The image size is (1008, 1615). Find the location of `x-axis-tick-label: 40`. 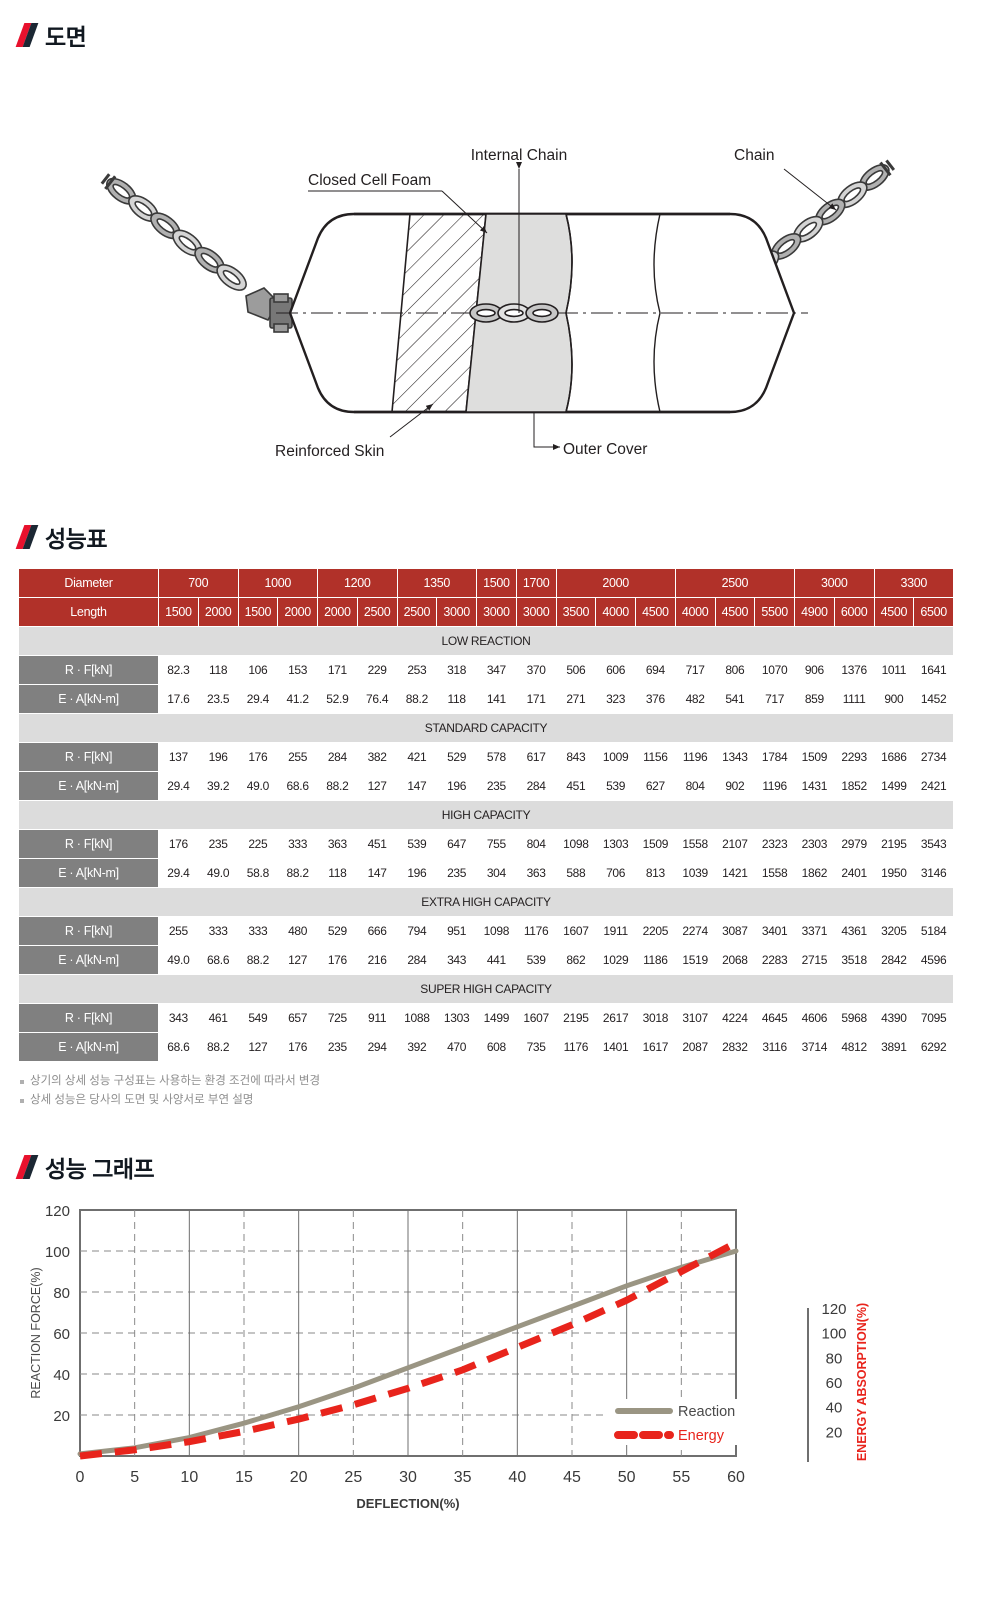

x-axis-tick-label: 40 is located at coordinates (517, 1477).